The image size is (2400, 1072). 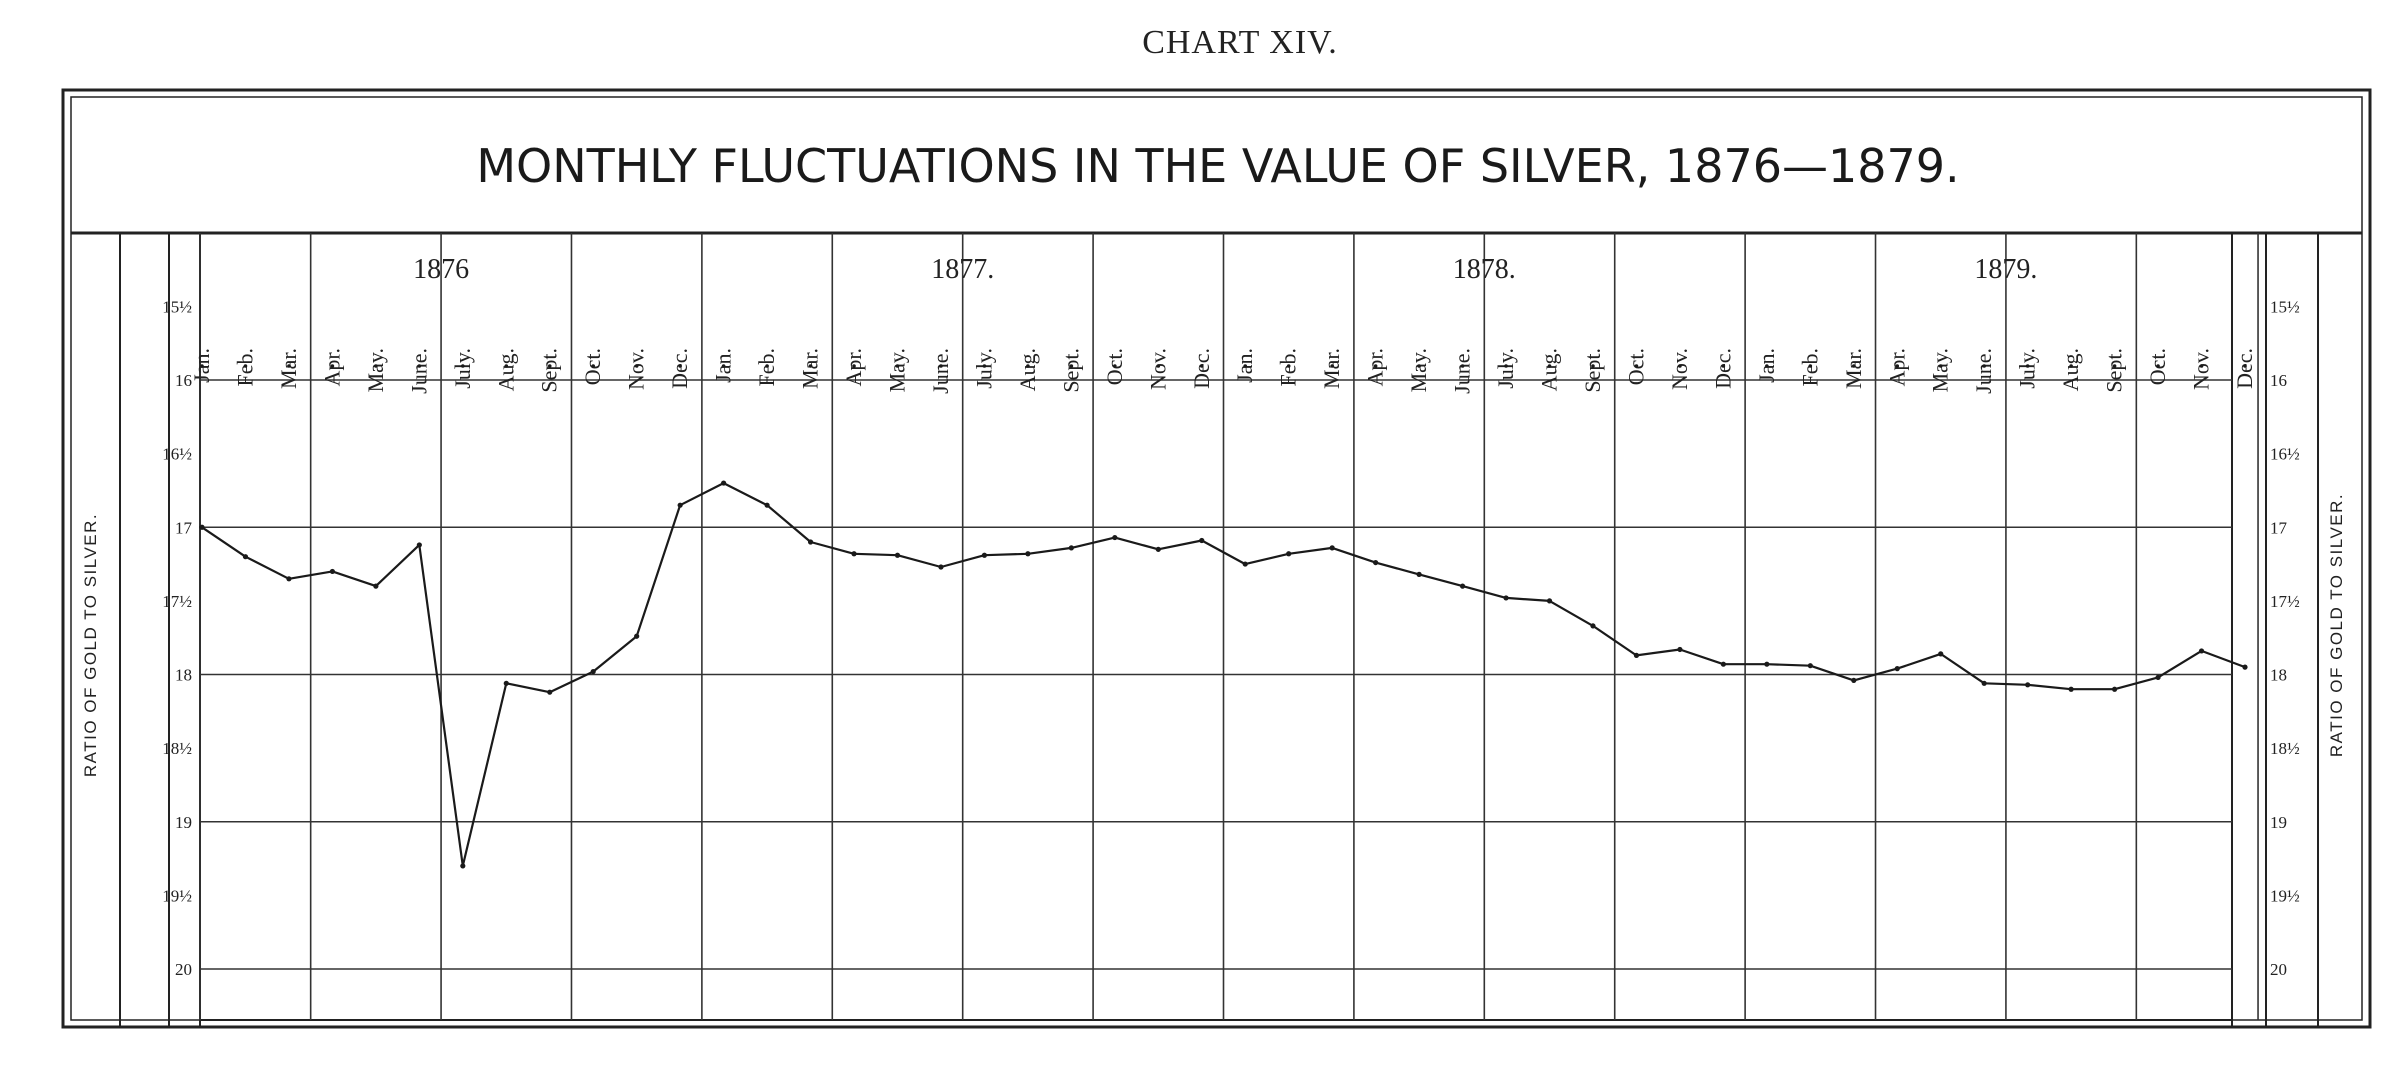 I want to click on y-tick-label-left: 19, so click(x=183, y=822).